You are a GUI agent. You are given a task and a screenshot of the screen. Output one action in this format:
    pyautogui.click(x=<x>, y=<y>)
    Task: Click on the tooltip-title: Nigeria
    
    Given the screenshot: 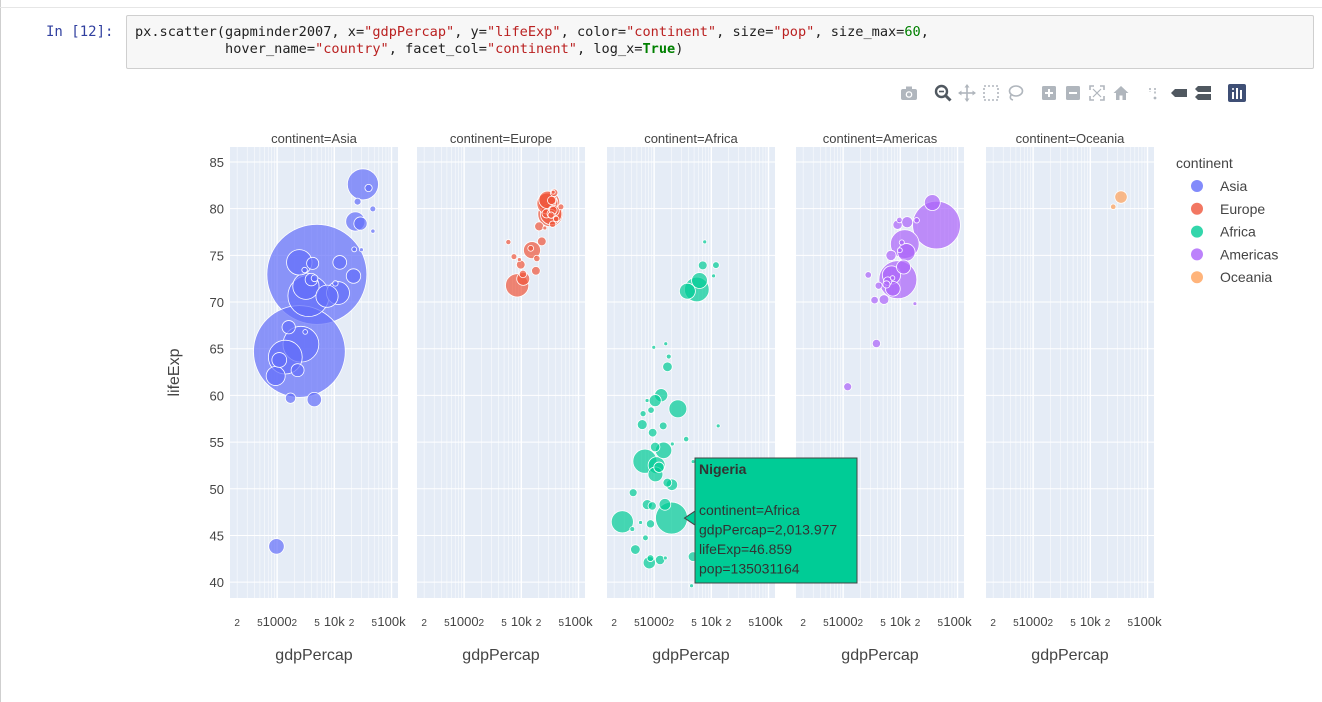 What is the action you would take?
    pyautogui.click(x=723, y=469)
    